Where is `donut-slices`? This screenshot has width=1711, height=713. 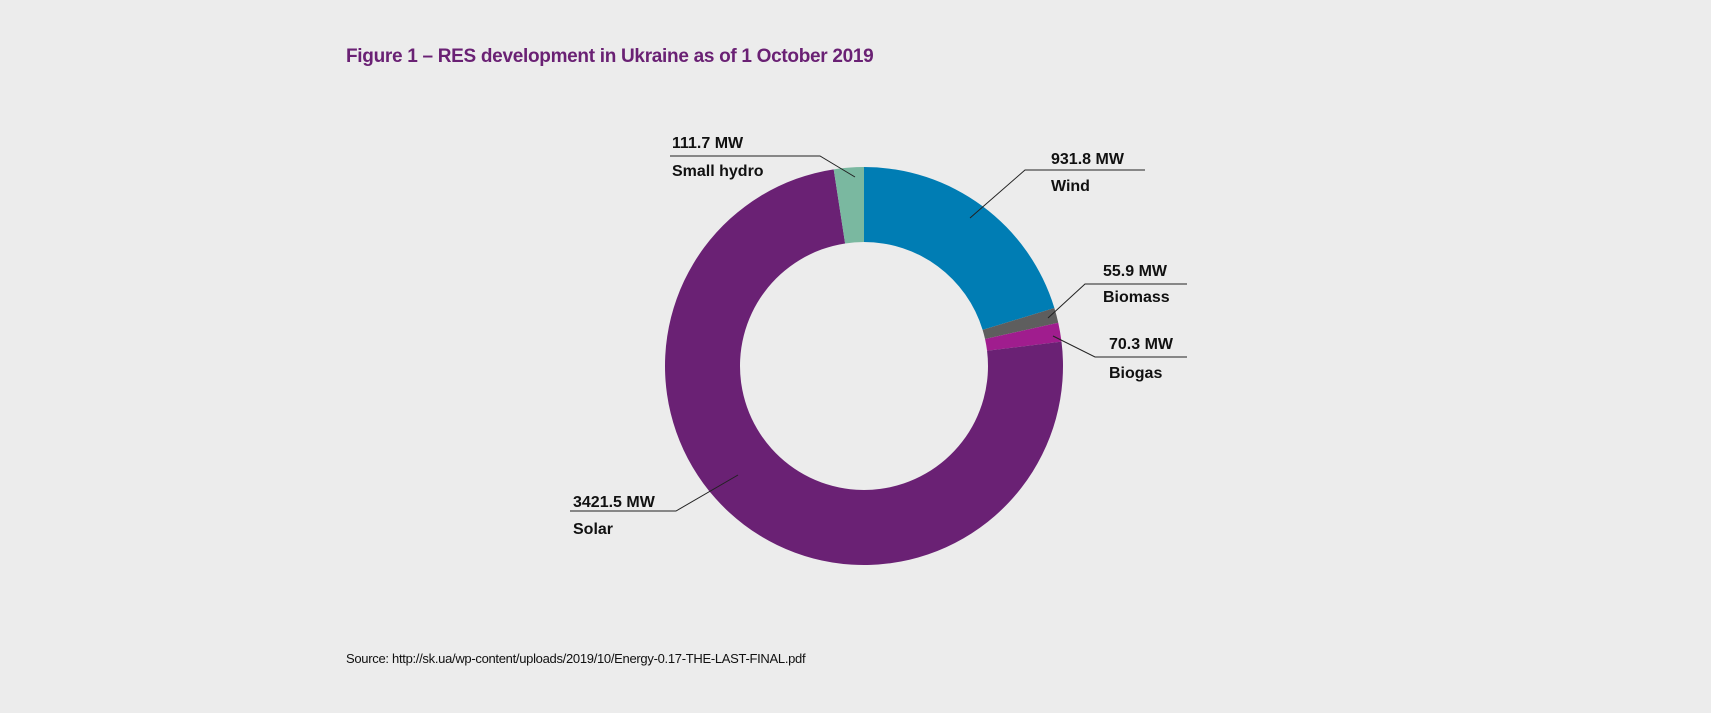
donut-slices is located at coordinates (864, 366).